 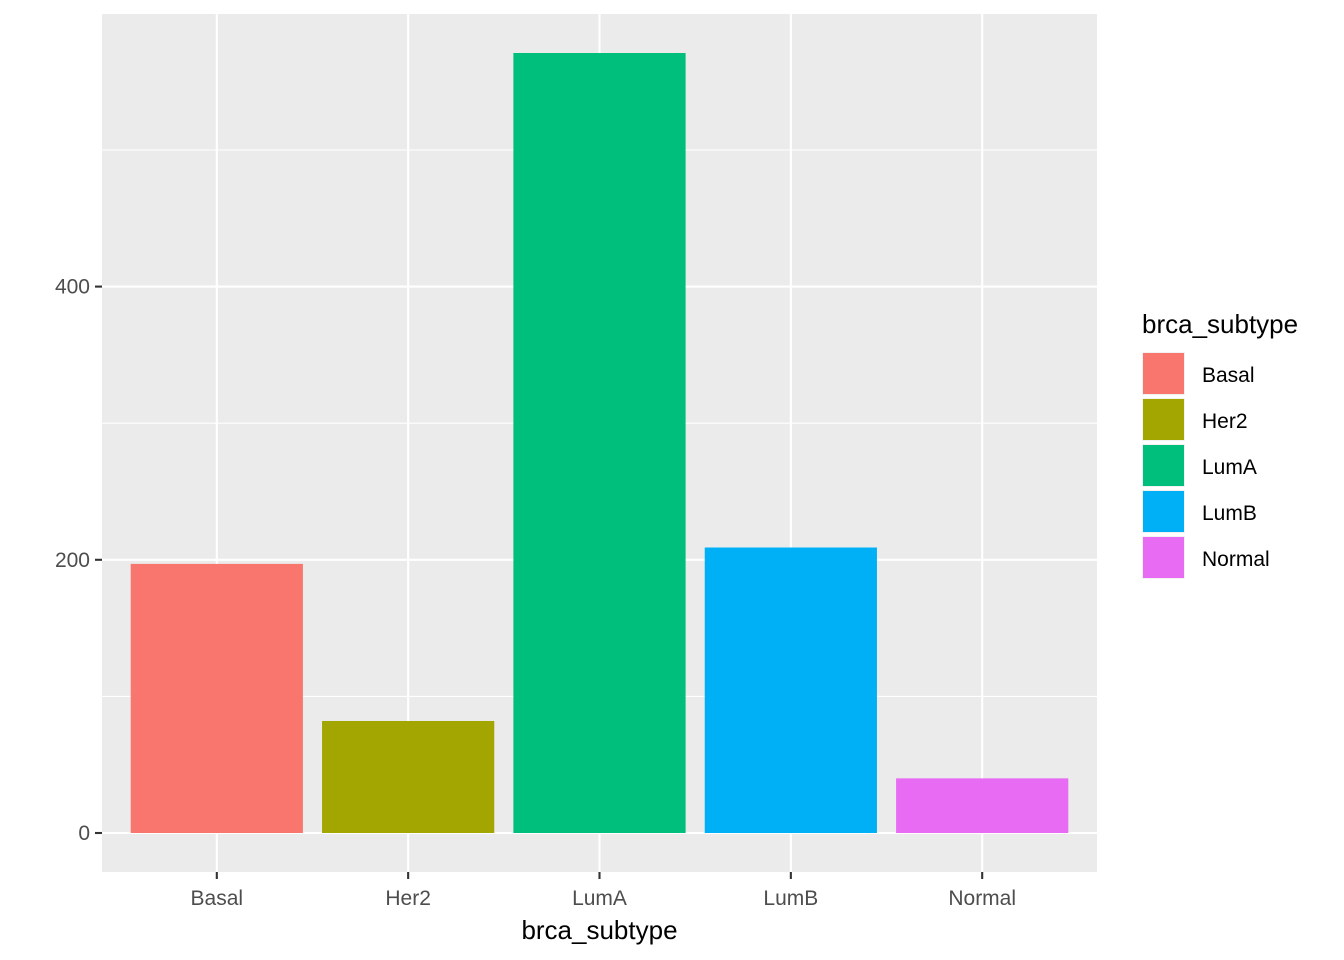 What do you see at coordinates (1163, 557) in the screenshot?
I see `legend-swatch-normal` at bounding box center [1163, 557].